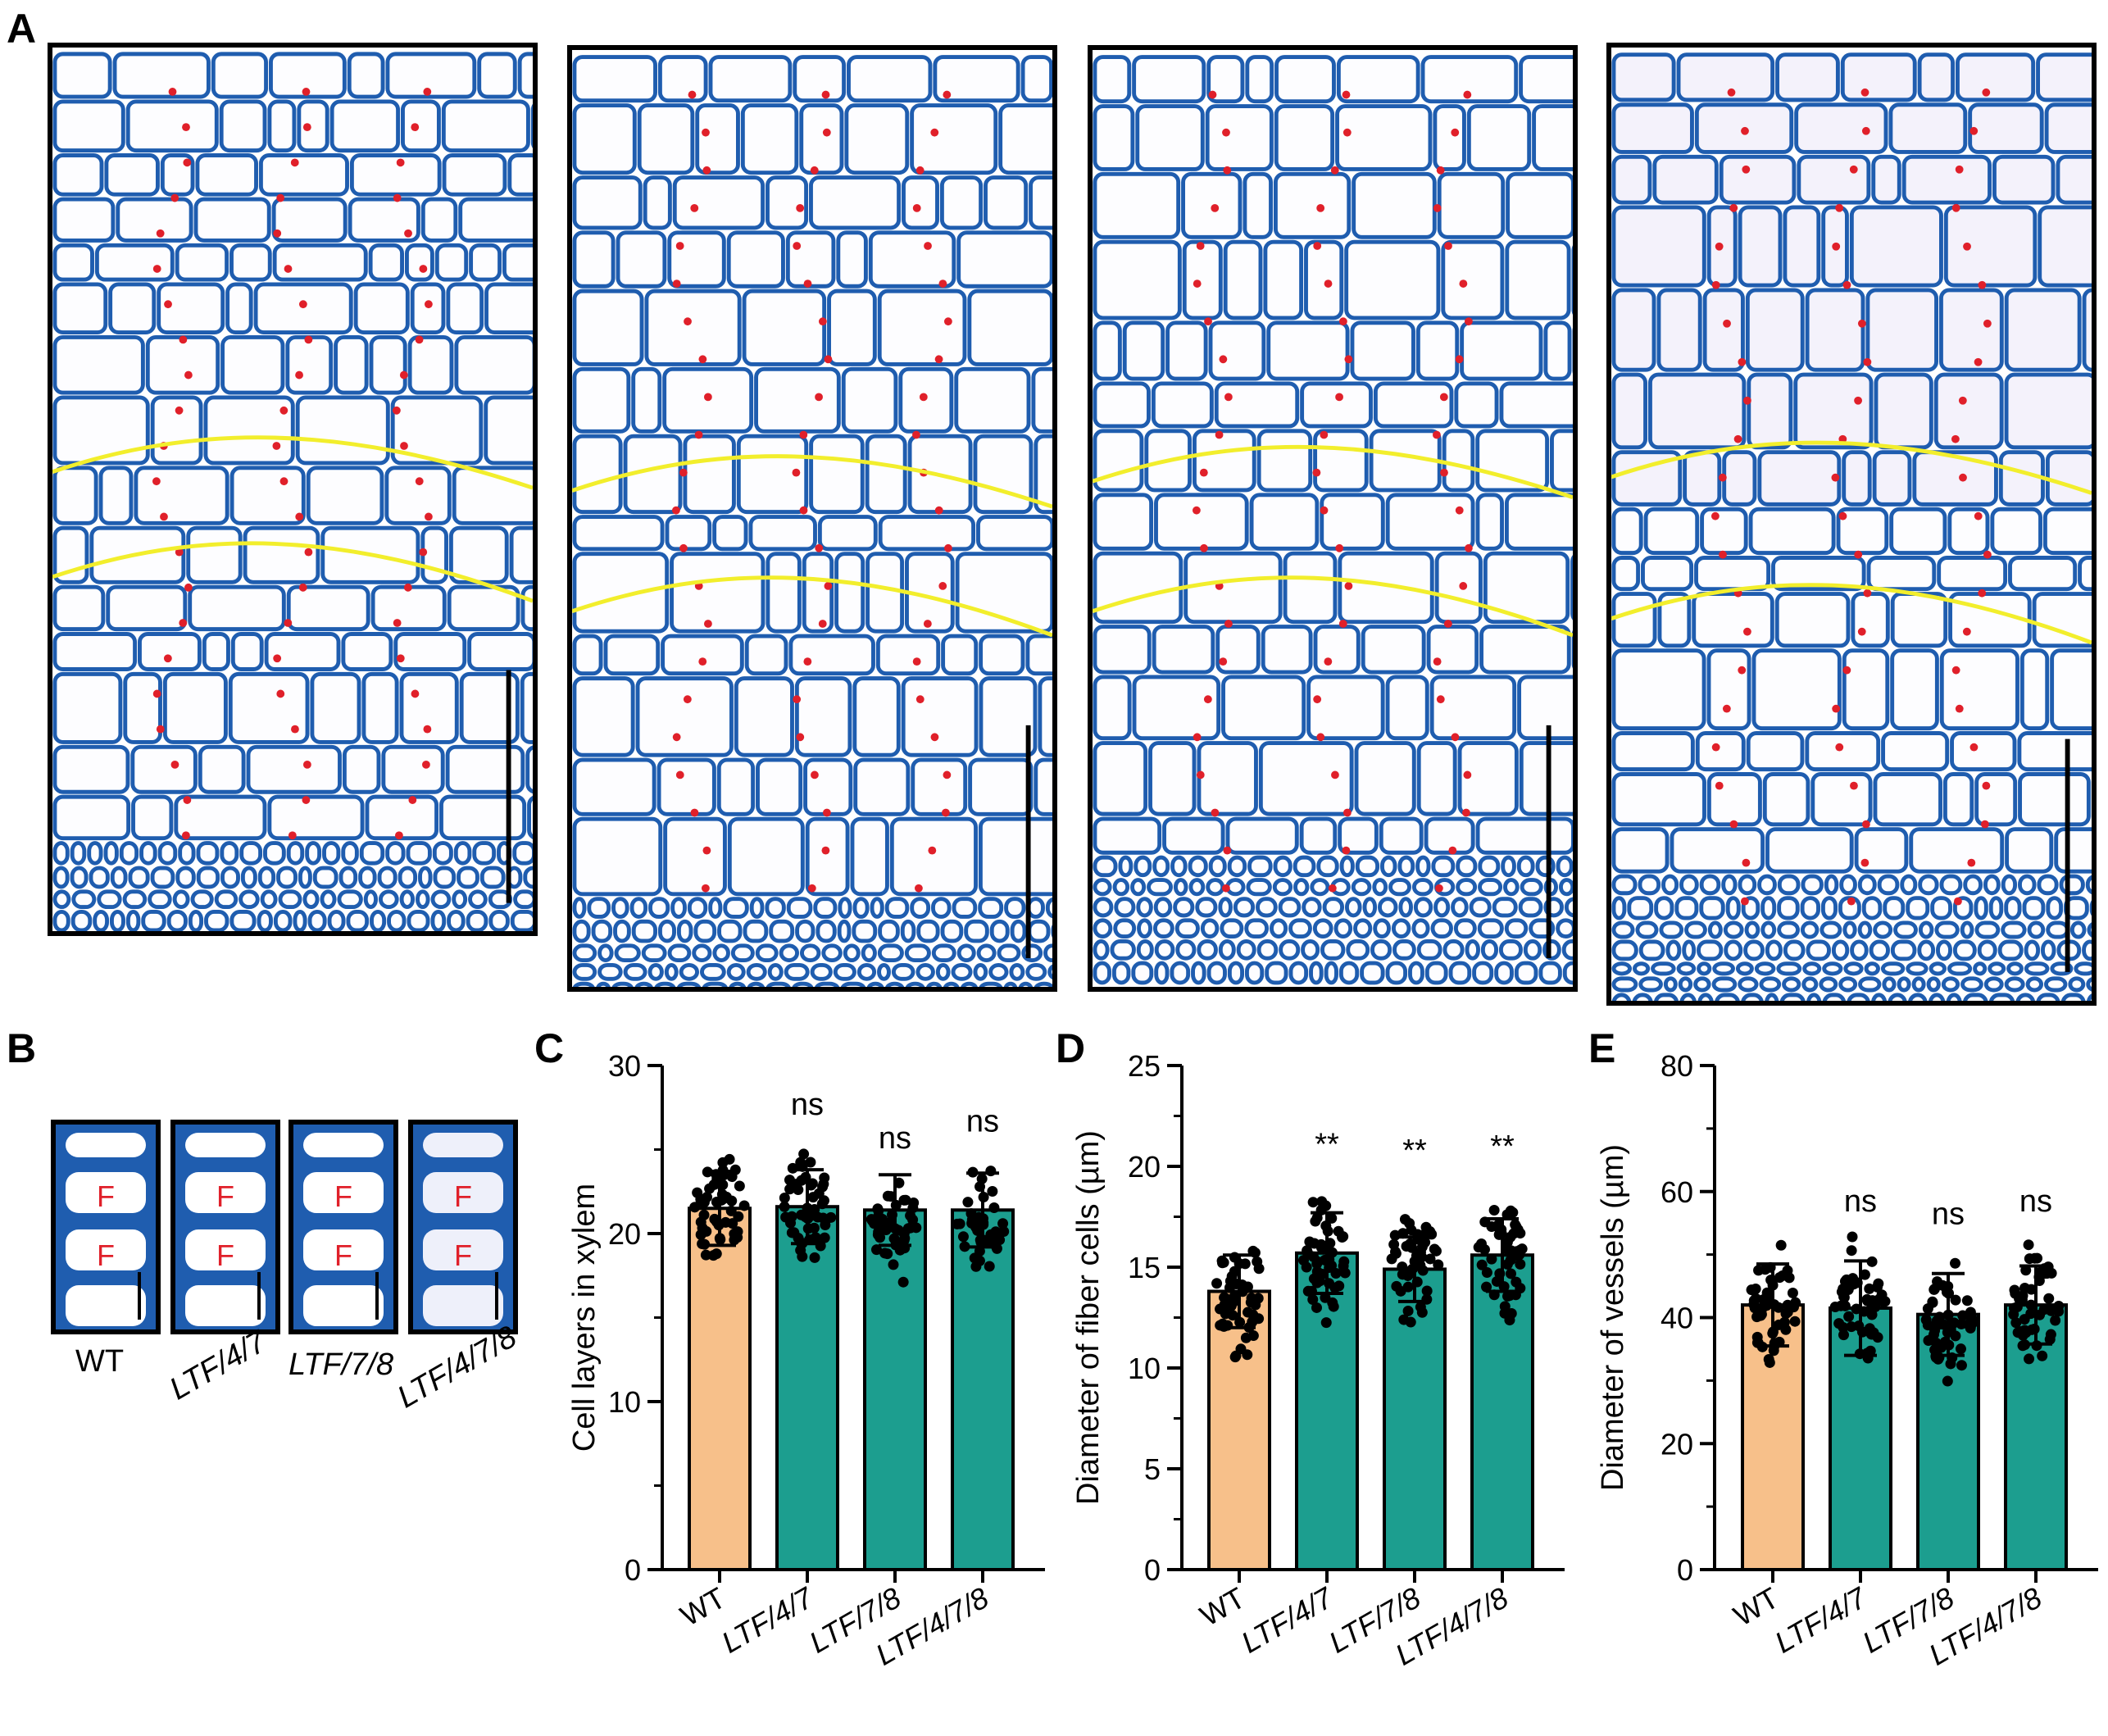 Image resolution: width=2108 pixels, height=1736 pixels. What do you see at coordinates (895, 1390) in the screenshot?
I see `bar` at bounding box center [895, 1390].